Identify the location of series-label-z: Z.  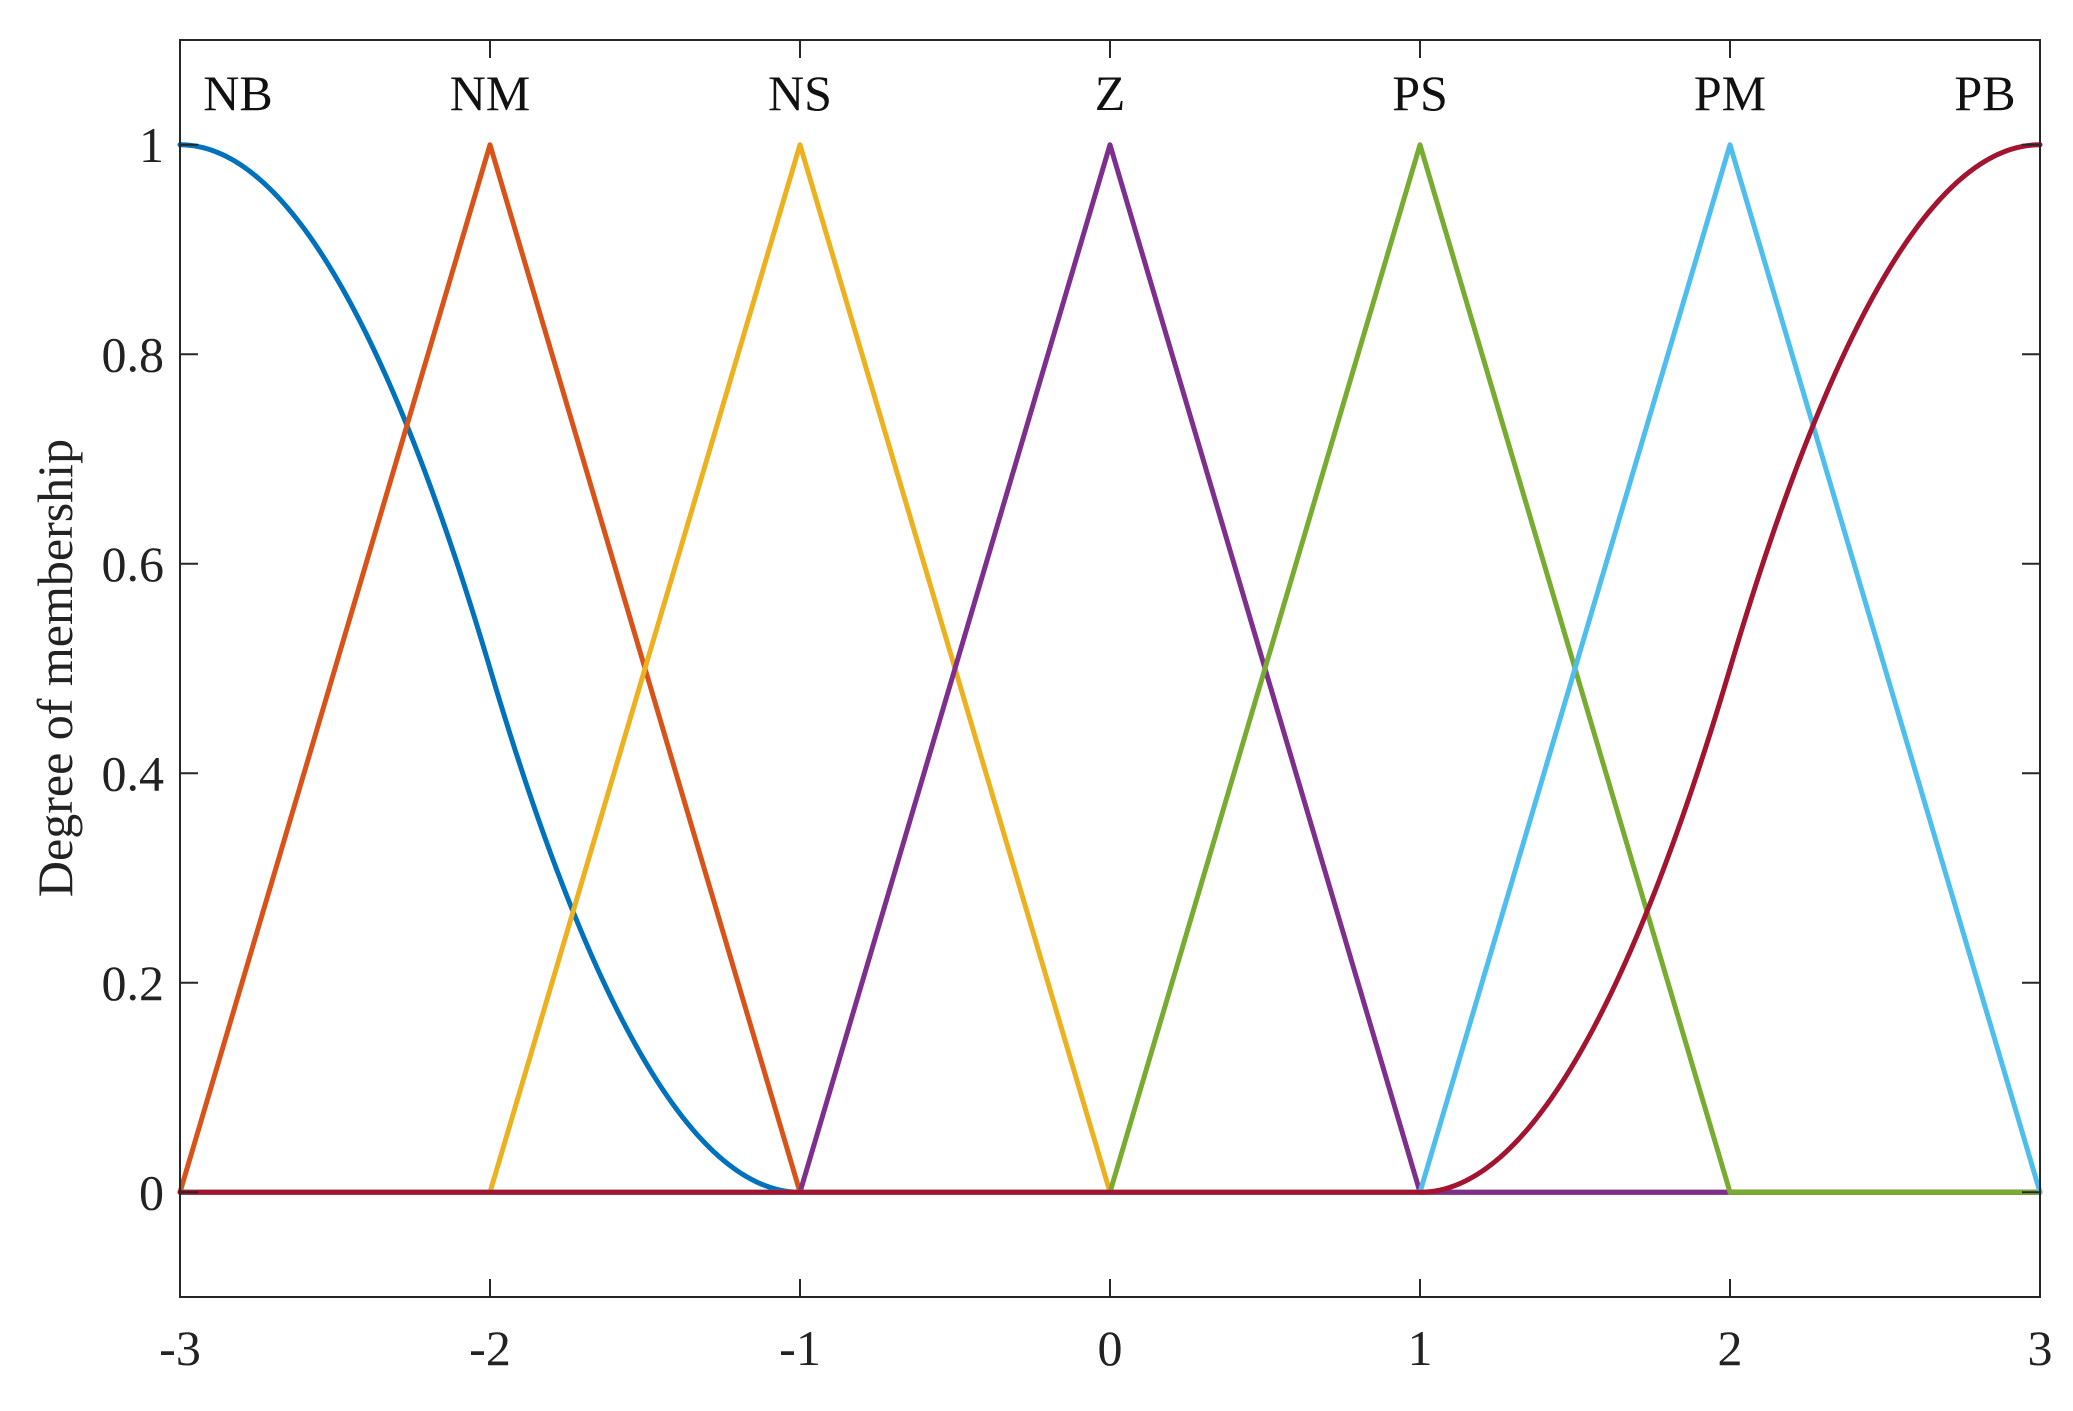
(1110, 93).